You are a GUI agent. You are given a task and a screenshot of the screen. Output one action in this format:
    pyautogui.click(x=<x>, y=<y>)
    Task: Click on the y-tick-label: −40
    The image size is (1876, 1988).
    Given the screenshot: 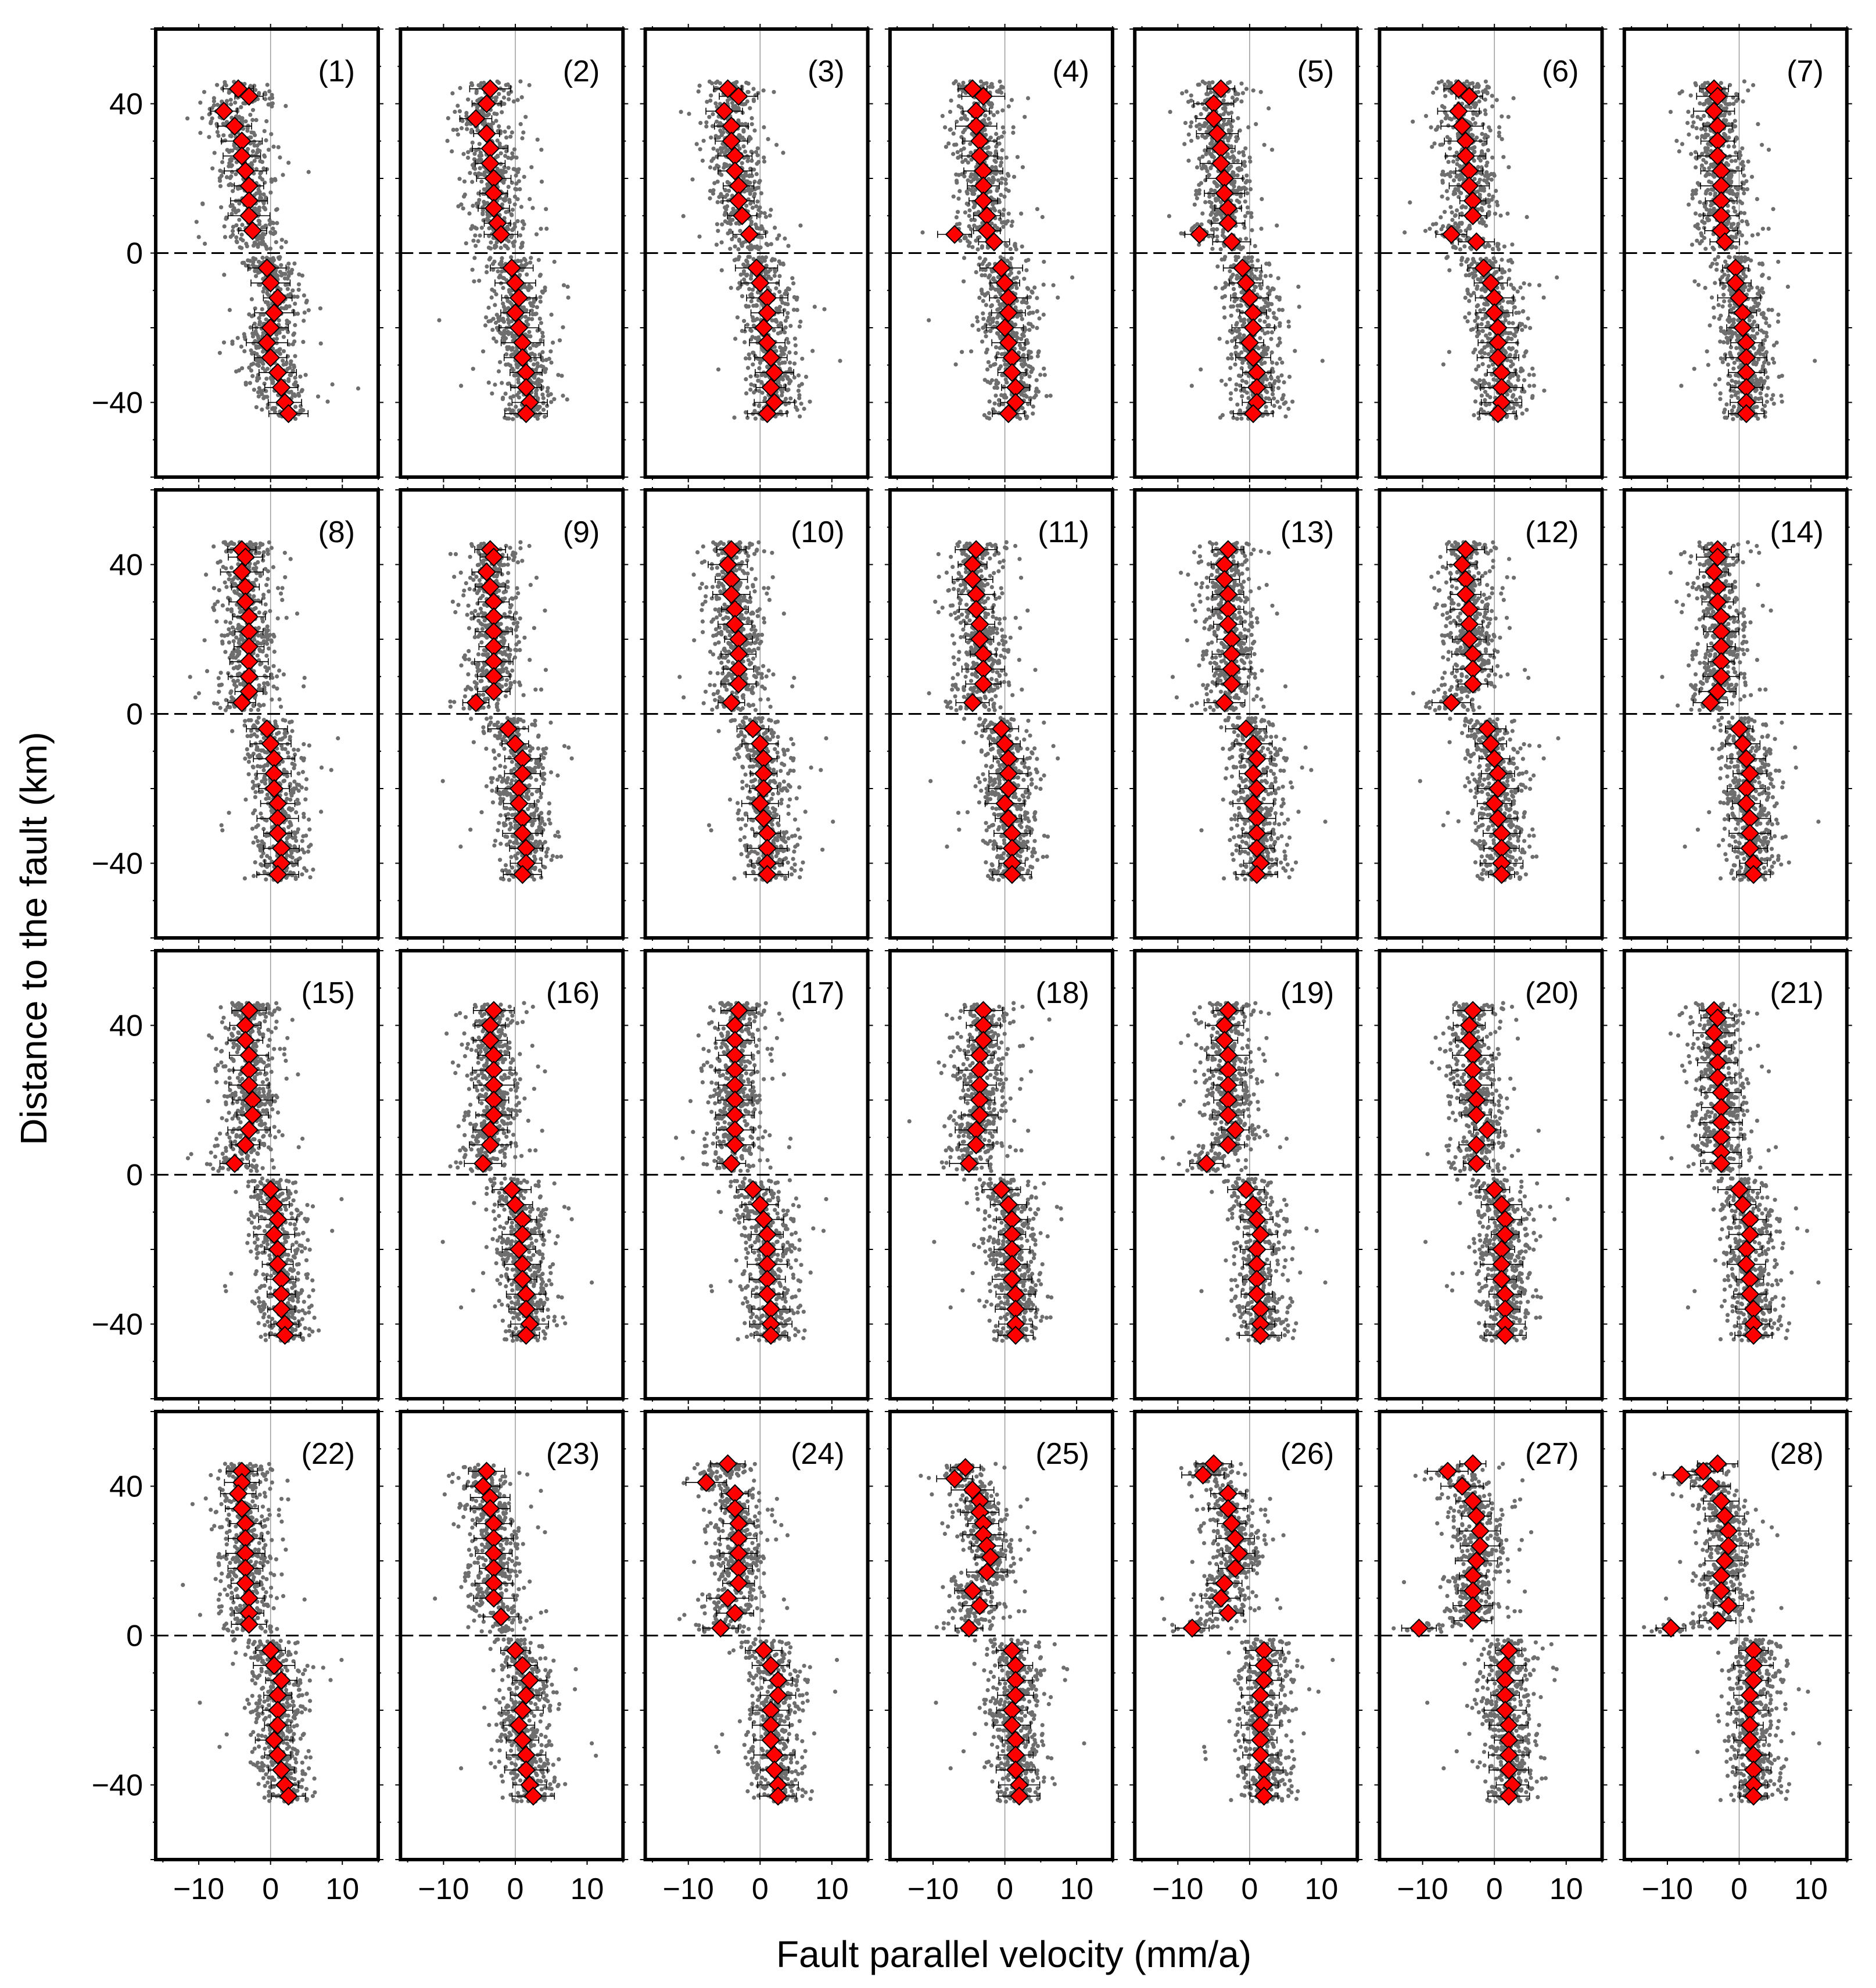 What is the action you would take?
    pyautogui.click(x=117, y=403)
    